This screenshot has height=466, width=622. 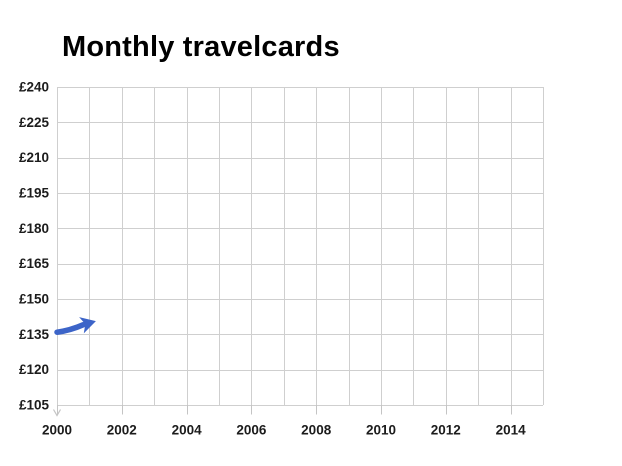 What do you see at coordinates (34, 405) in the screenshot?
I see `y-tick-label: £105` at bounding box center [34, 405].